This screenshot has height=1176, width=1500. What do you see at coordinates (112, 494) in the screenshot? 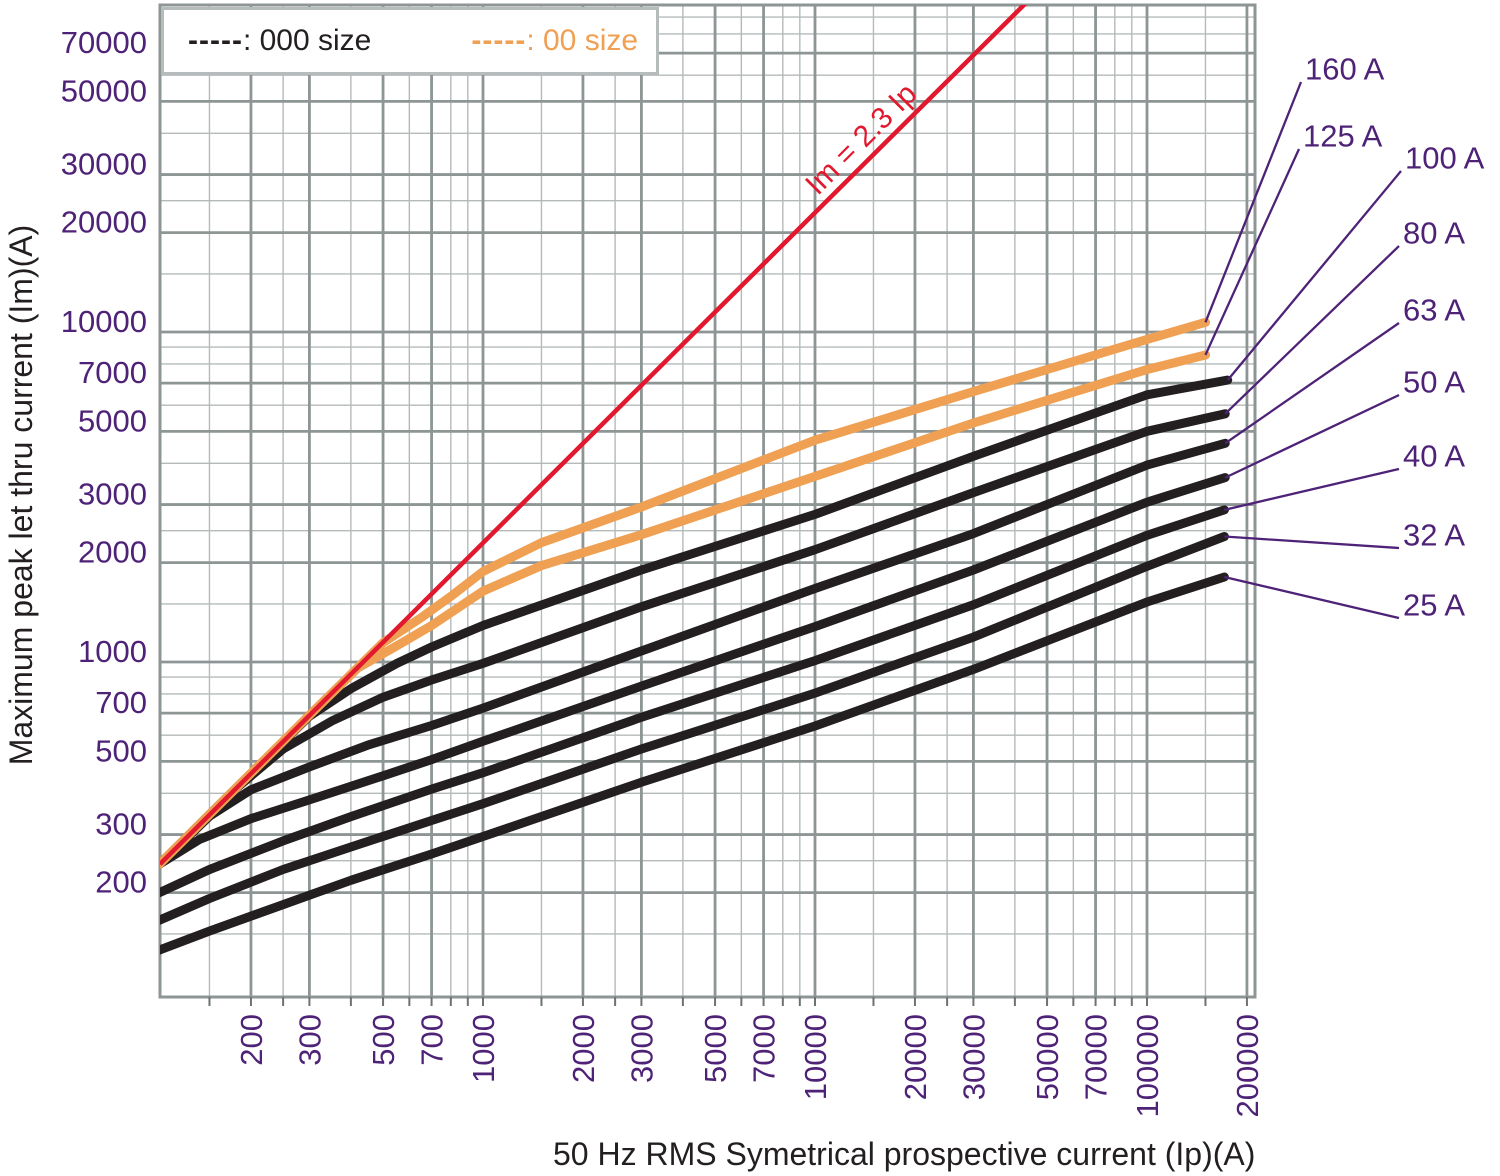
I see `y-tick-label: 3000` at bounding box center [112, 494].